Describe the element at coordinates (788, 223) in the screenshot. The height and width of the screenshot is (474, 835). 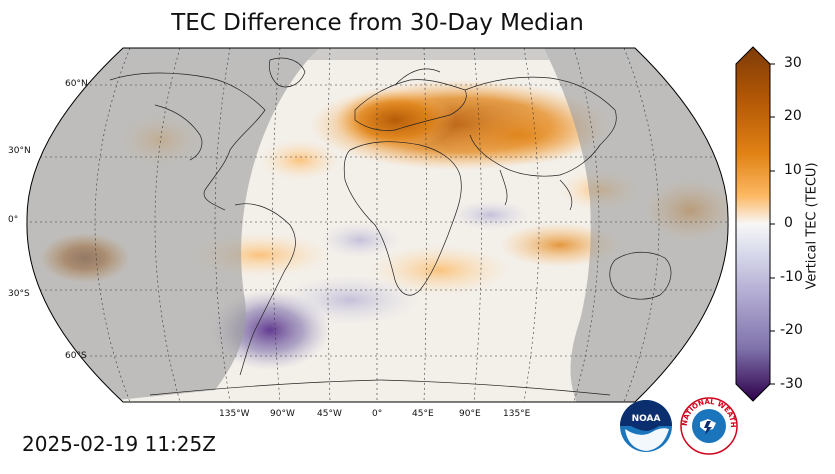
I see `cbar-tick-0: 0` at that location.